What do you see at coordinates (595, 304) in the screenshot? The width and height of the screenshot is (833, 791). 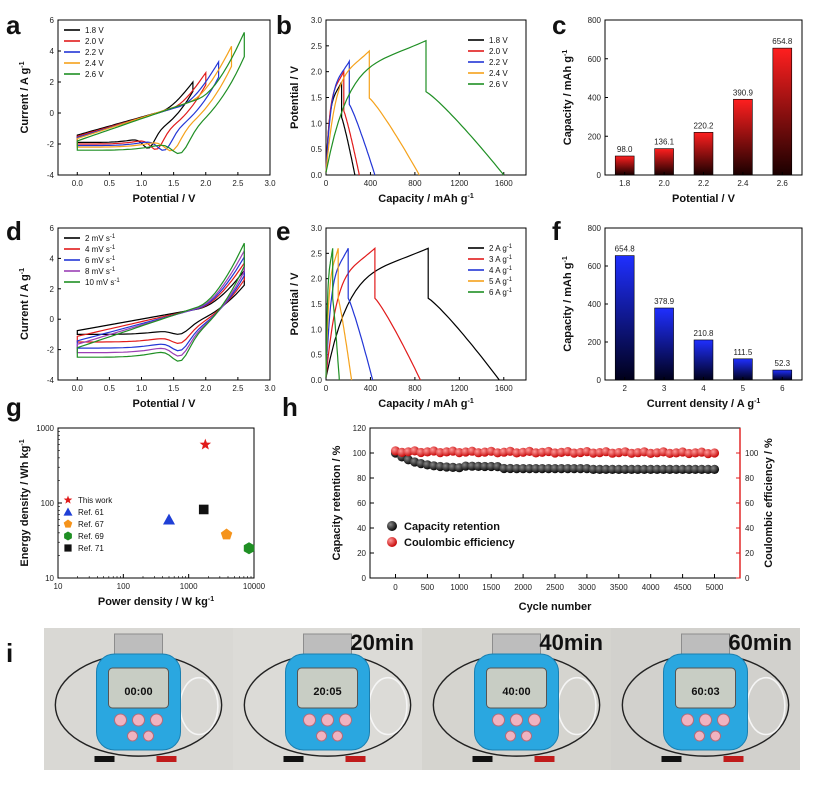 I see `panel-f-ytick-label: 400` at bounding box center [595, 304].